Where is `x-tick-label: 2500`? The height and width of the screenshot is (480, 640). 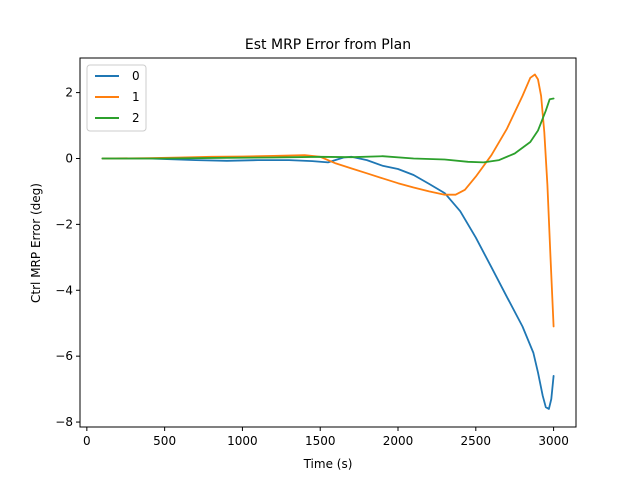
x-tick-label: 2500 is located at coordinates (476, 441).